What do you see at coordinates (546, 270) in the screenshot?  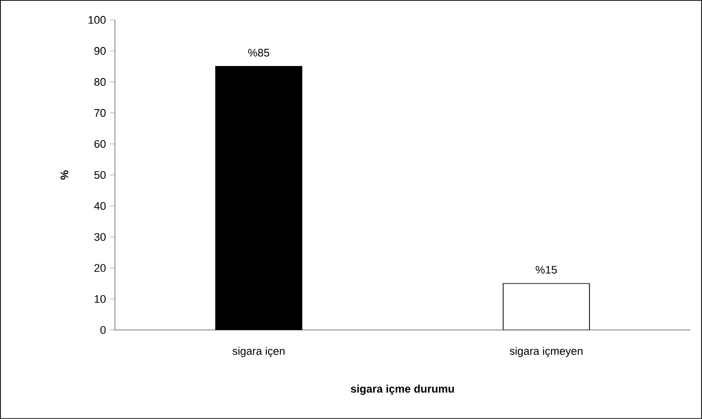 I see `data-label: %15` at bounding box center [546, 270].